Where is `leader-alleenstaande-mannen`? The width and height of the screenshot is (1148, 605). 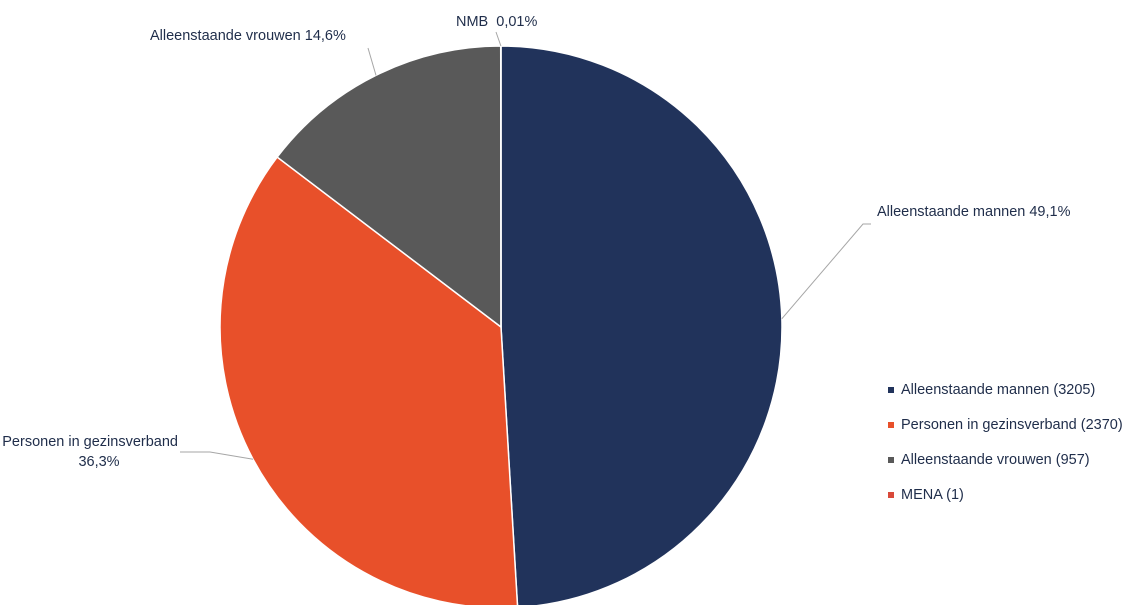 leader-alleenstaande-mannen is located at coordinates (826, 271).